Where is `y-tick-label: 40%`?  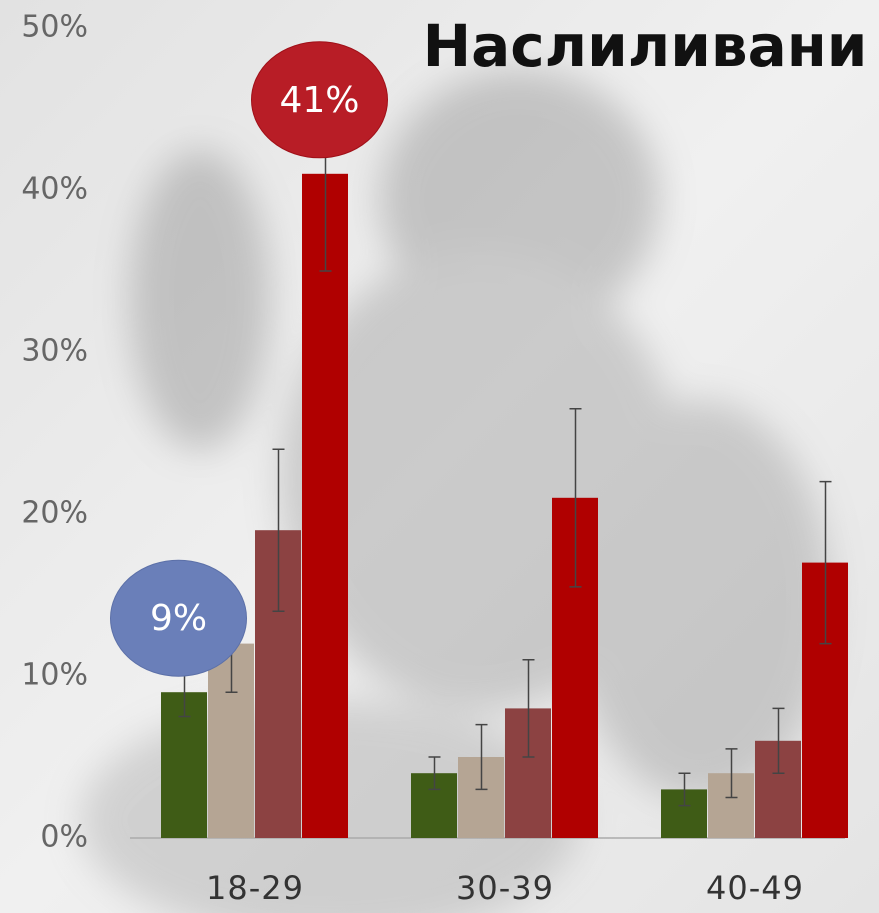 y-tick-label: 40% is located at coordinates (54, 189).